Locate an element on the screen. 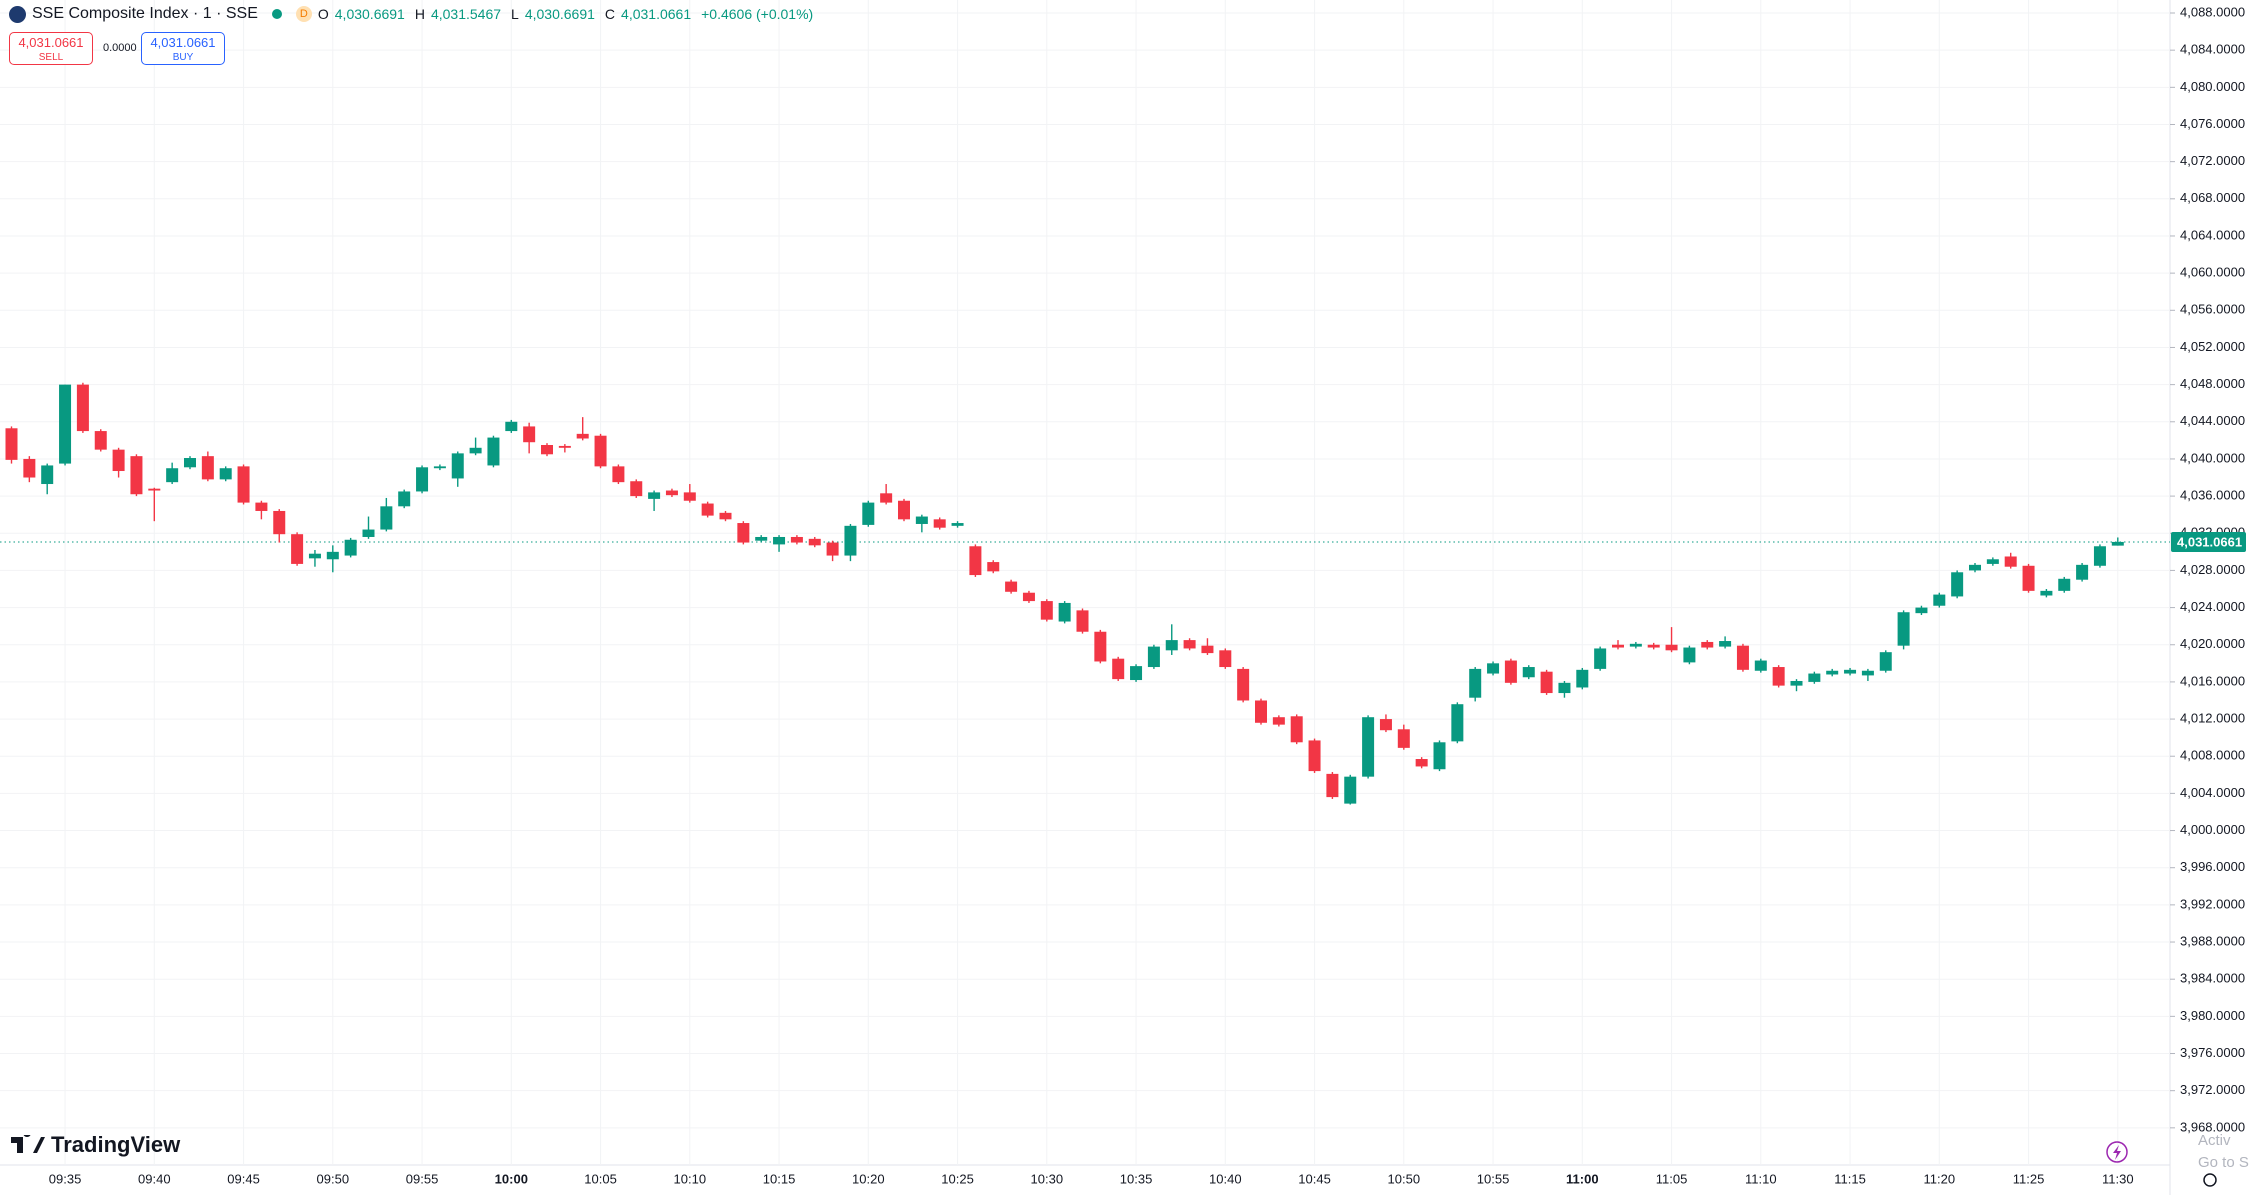 This screenshot has height=1195, width=2250. branding-text: TradingView is located at coordinates (116, 1144).